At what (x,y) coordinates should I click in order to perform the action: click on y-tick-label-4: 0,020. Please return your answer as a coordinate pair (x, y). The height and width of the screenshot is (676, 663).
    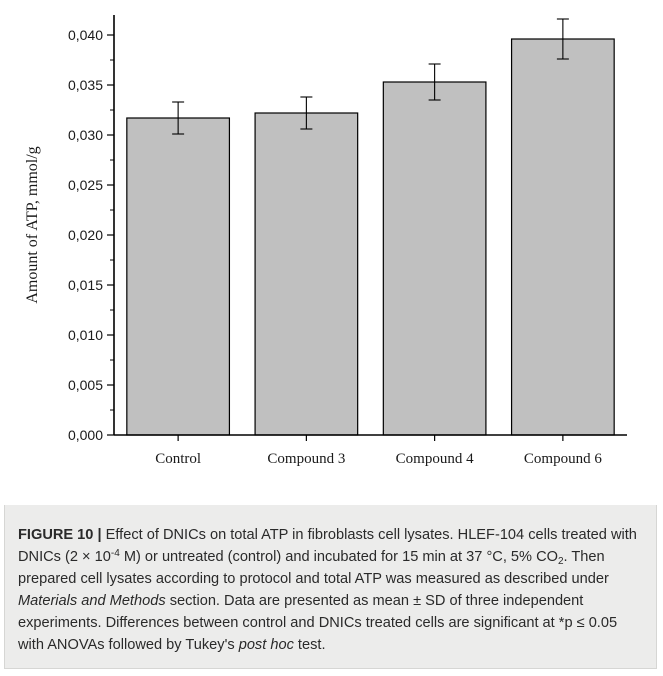
    Looking at the image, I should click on (85, 235).